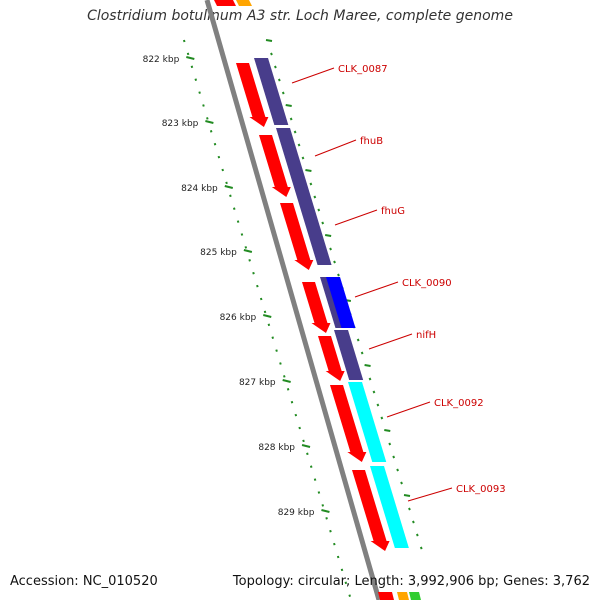  Describe the element at coordinates (427, 283) in the screenshot. I see `gene-label: CLK_0090` at that location.